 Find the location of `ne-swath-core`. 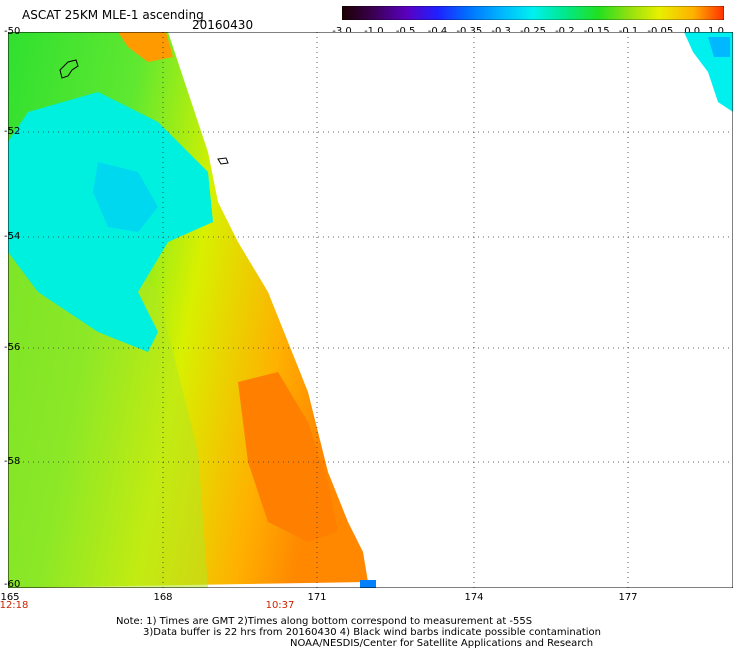

ne-swath-core is located at coordinates (719, 47).